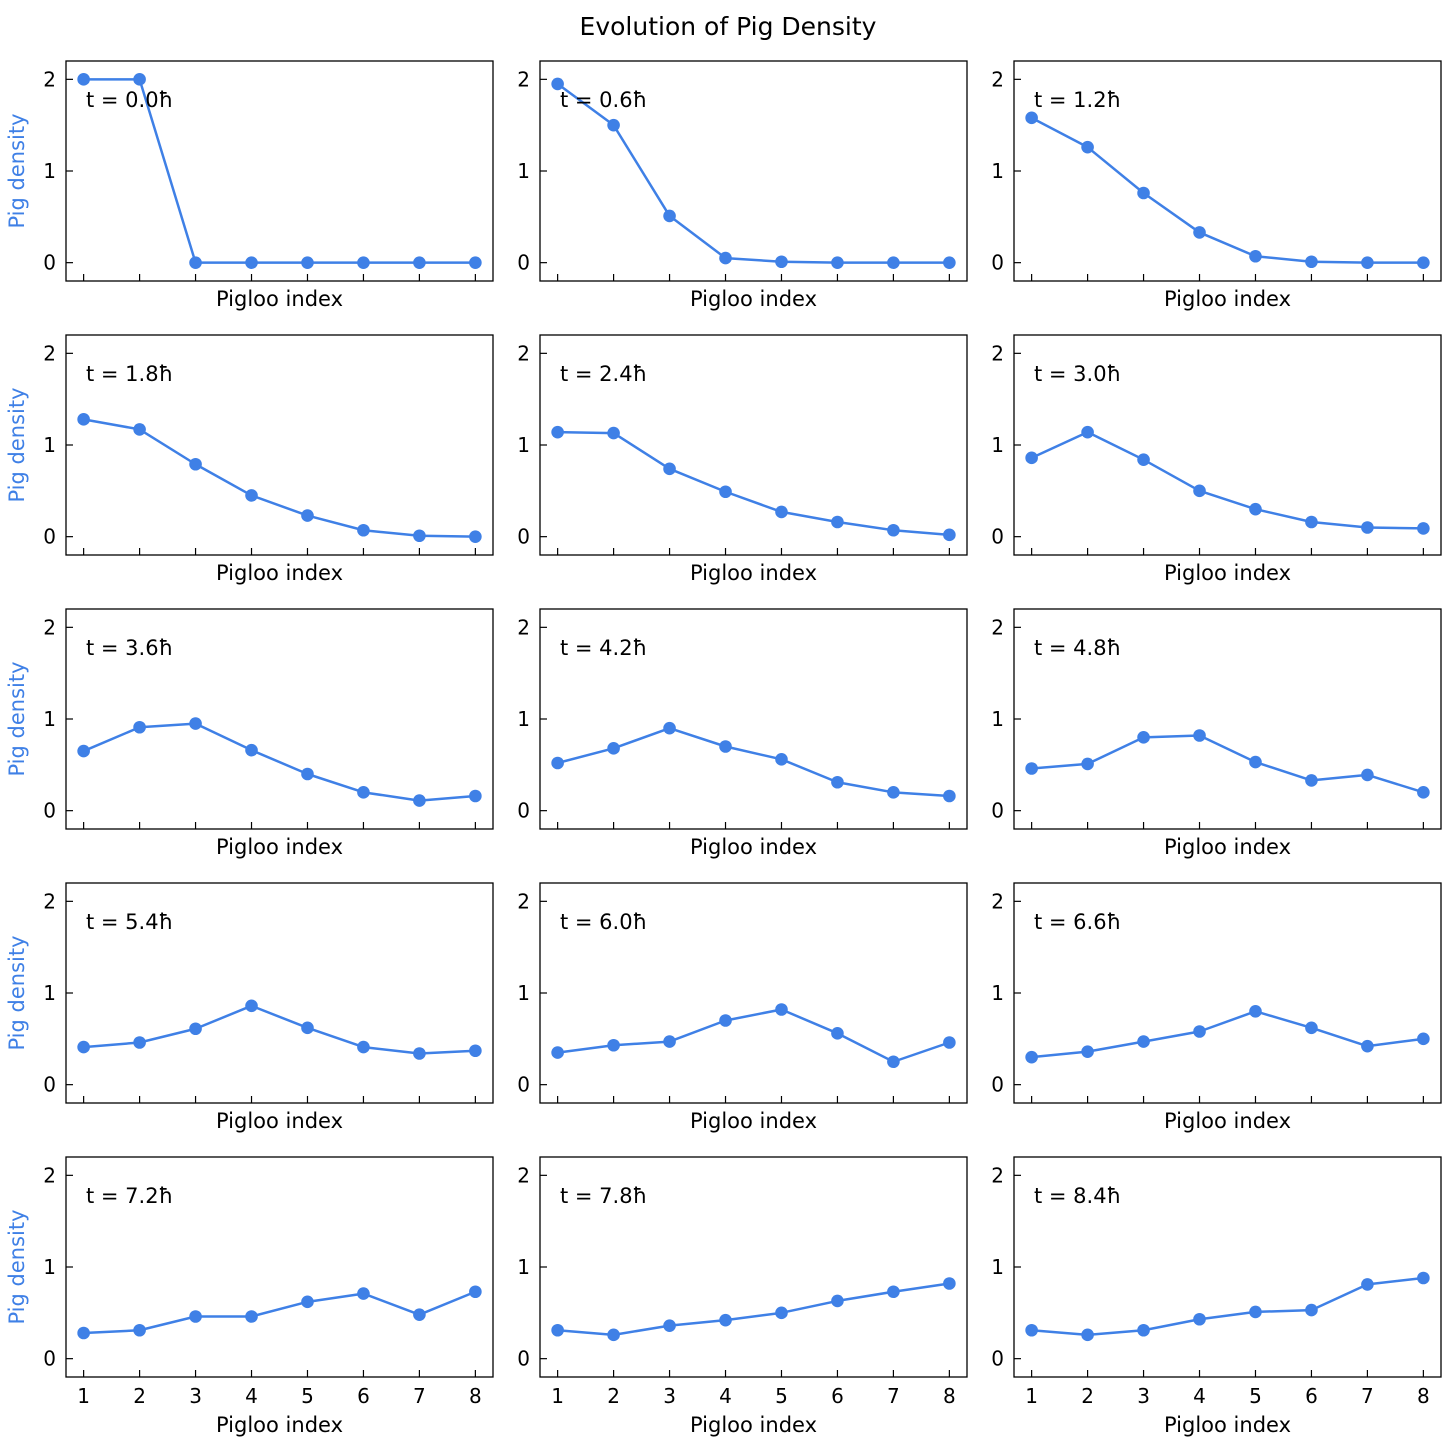  I want to click on x-tick-label: 8, so click(475, 1396).